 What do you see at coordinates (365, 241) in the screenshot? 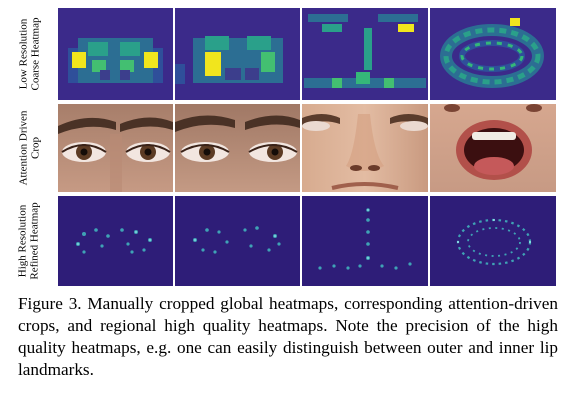
I see `refined-heatmap-nose` at bounding box center [365, 241].